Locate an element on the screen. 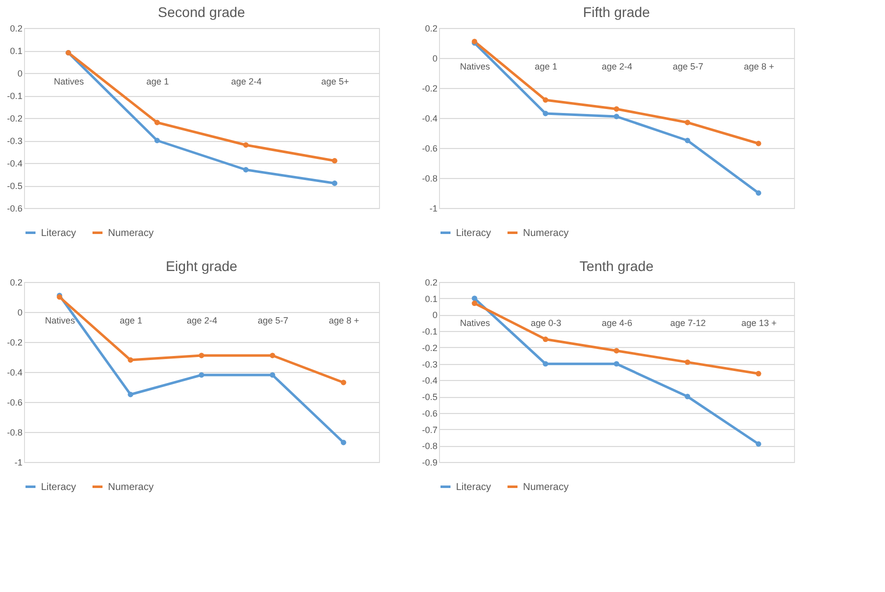 This screenshot has height=592, width=885. y-tick-label: -0.7 is located at coordinates (430, 429).